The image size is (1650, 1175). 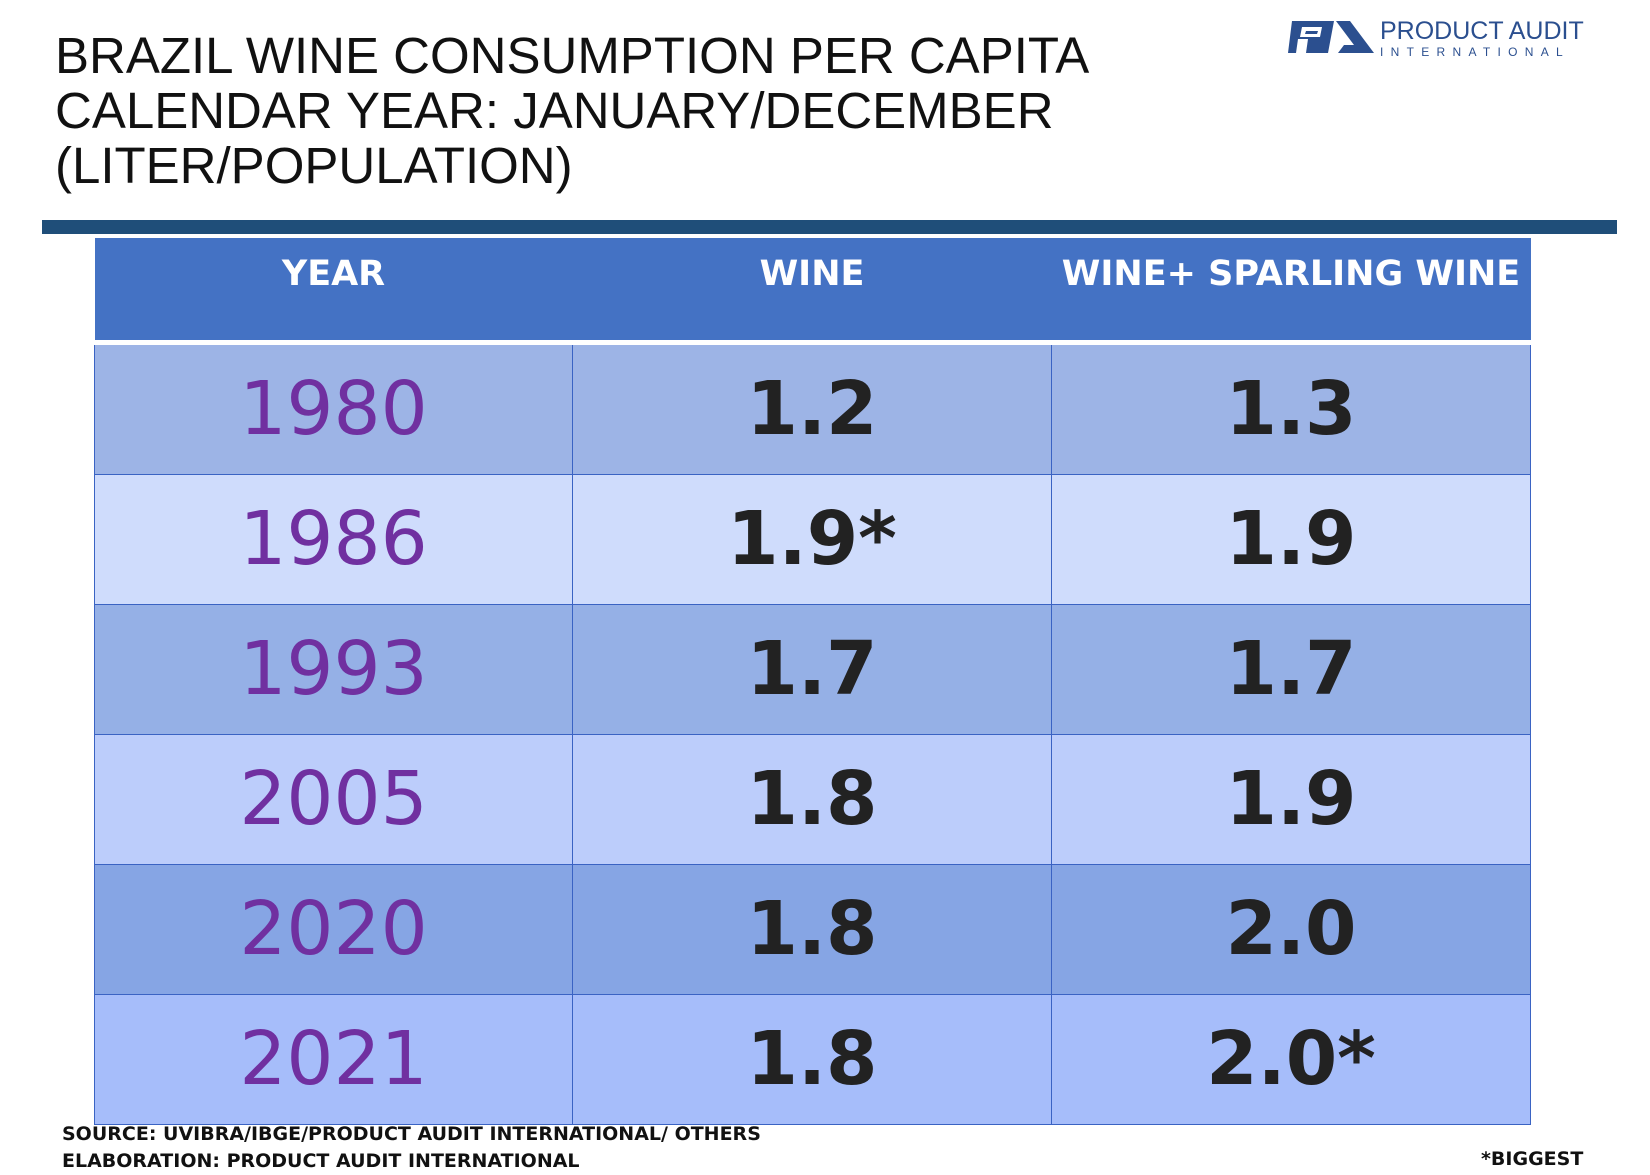 I want to click on header-year: YEAR, so click(x=333, y=291).